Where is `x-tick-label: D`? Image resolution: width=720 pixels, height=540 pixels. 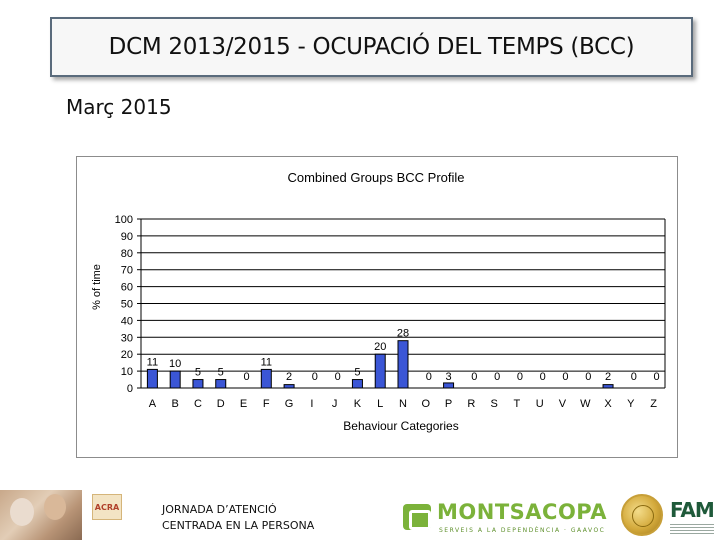
x-tick-label: D is located at coordinates (221, 404).